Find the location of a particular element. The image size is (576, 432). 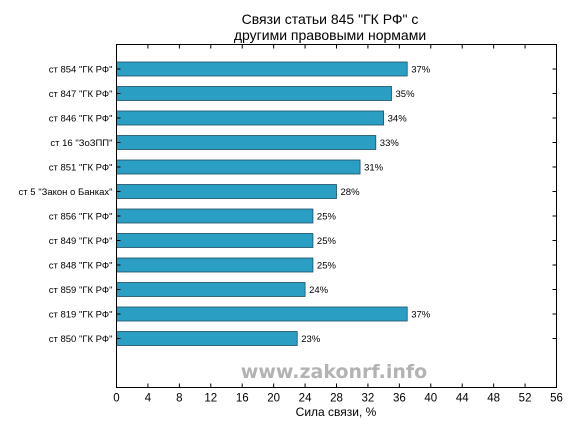

category-label-1: ст 847 "ГК РФ" is located at coordinates (81, 94).